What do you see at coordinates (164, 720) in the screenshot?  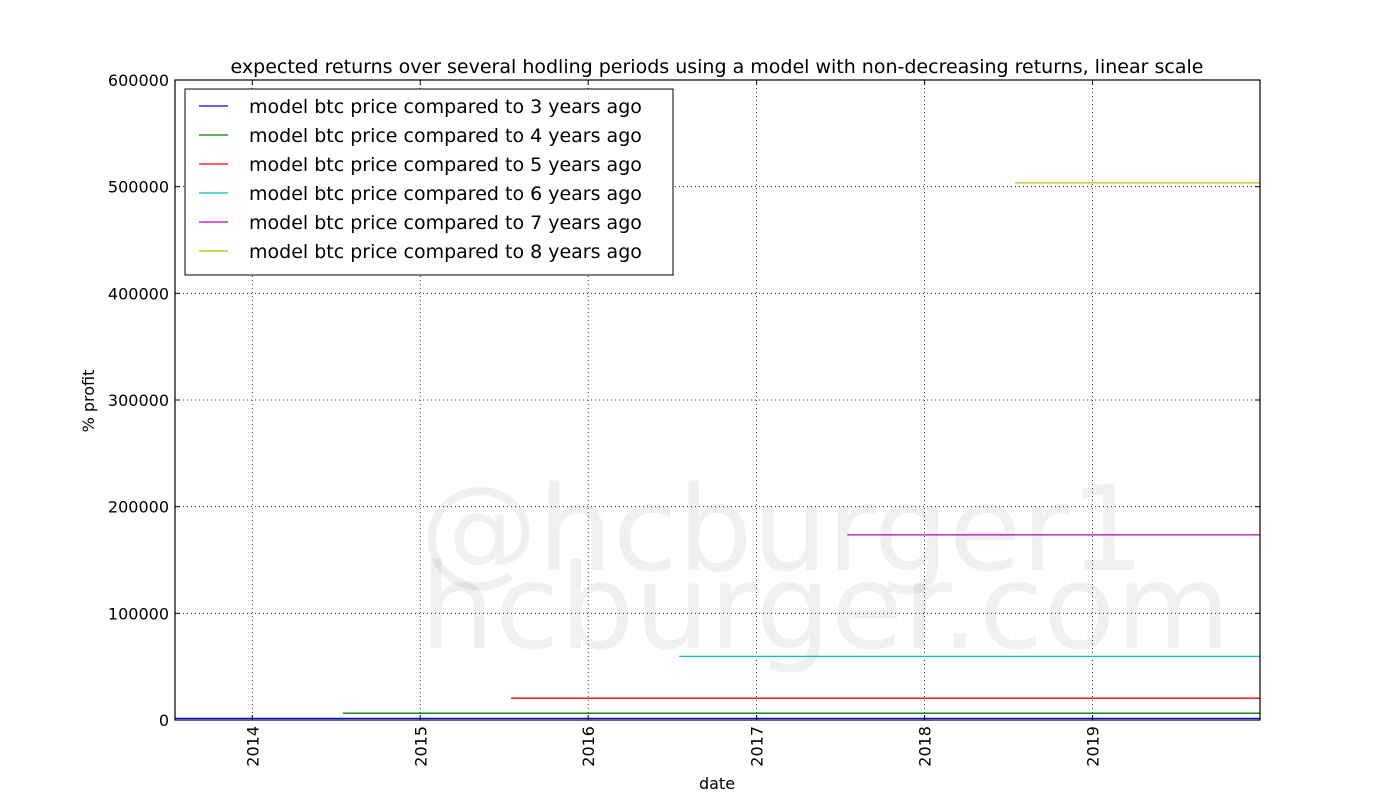 I see `y-tick-label: 0` at bounding box center [164, 720].